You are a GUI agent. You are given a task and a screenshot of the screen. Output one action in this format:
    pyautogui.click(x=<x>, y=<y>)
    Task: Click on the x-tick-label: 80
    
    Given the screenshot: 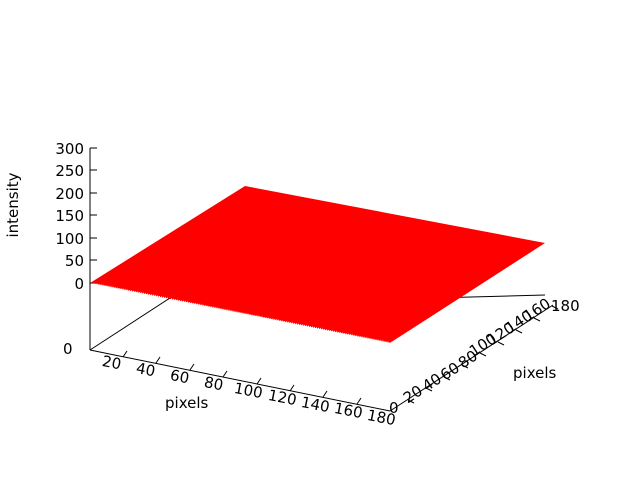 What is the action you would take?
    pyautogui.click(x=213, y=384)
    